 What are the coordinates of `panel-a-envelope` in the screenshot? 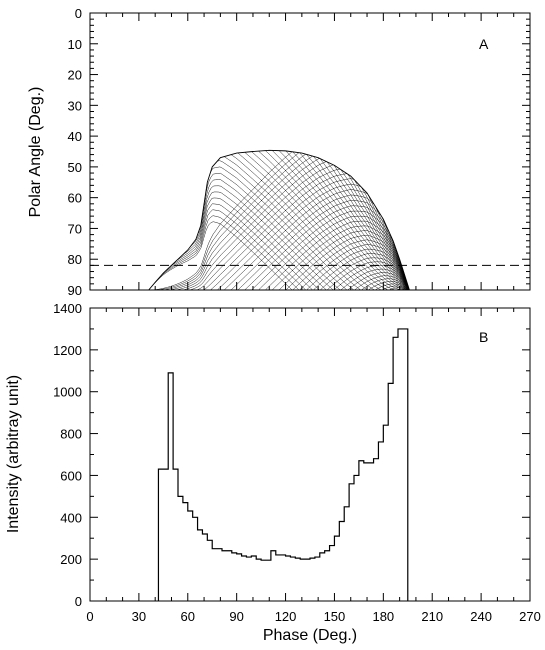 It's located at (279, 220).